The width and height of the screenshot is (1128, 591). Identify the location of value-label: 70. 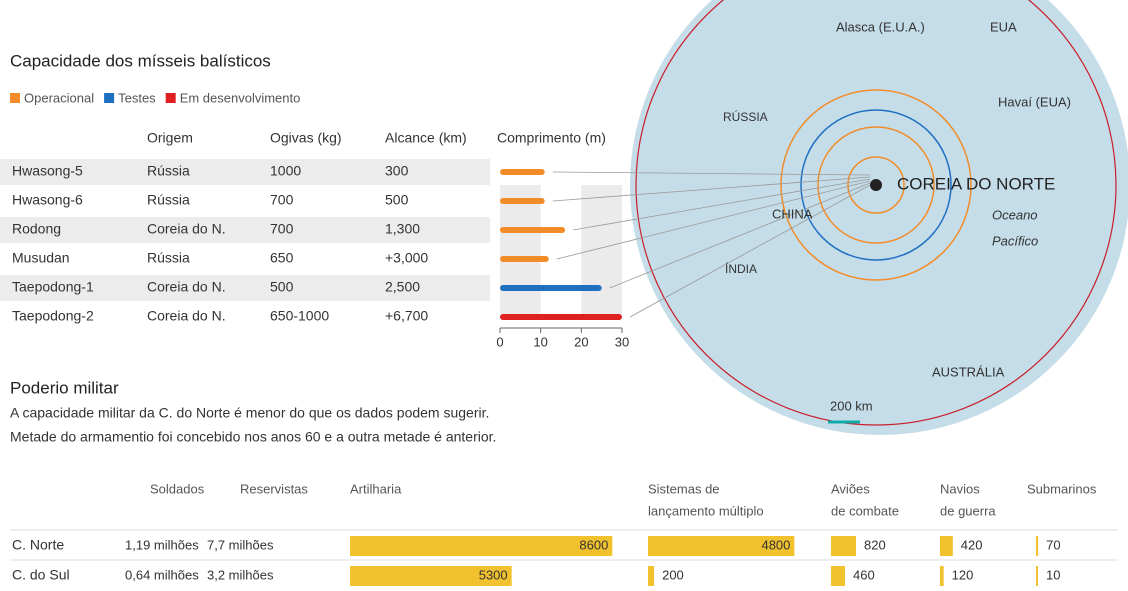
(1053, 544).